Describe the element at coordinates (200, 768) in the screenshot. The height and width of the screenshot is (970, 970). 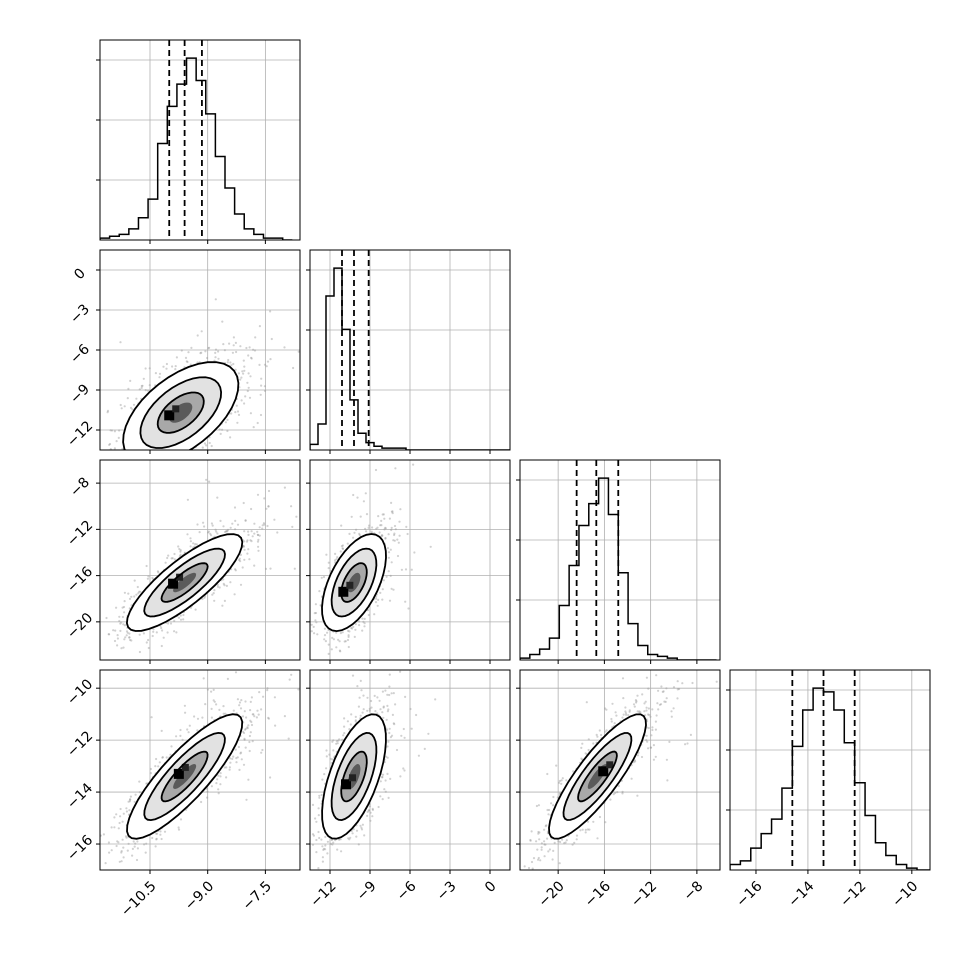
I see `panel-content` at that location.